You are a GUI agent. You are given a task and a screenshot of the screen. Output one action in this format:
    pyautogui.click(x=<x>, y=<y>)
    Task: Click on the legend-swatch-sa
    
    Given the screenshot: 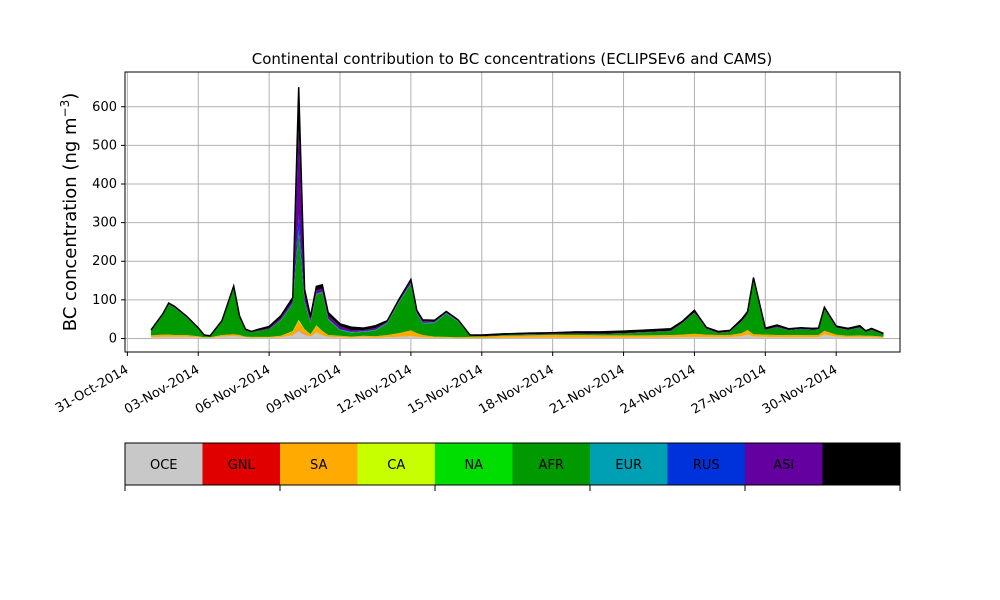 What is the action you would take?
    pyautogui.click(x=319, y=464)
    